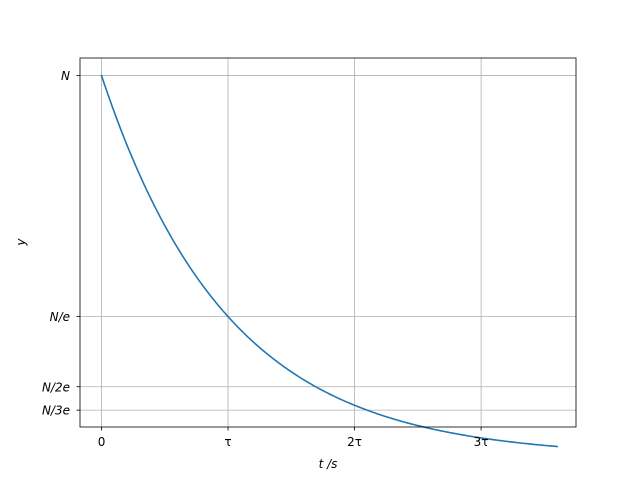 Image resolution: width=640 pixels, height=480 pixels. I want to click on y-axis-label: y, so click(21, 242).